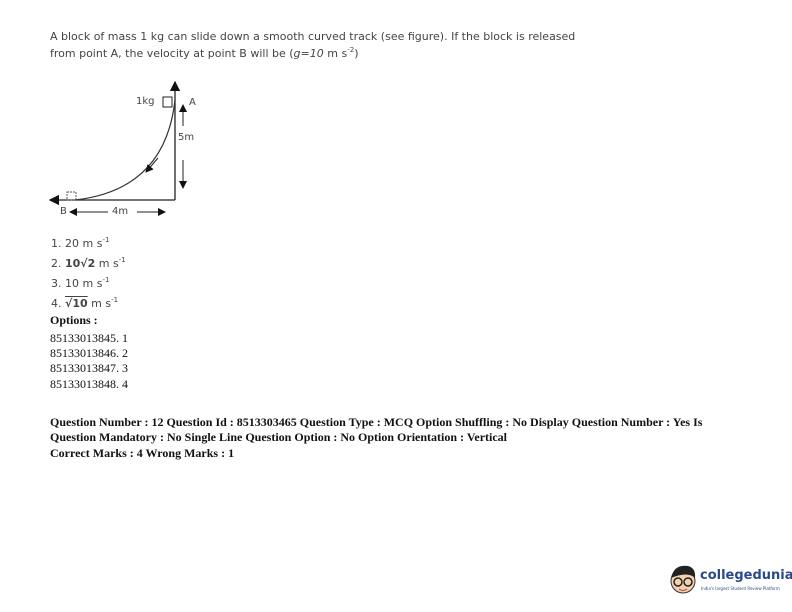 This screenshot has height=612, width=792. I want to click on option-id-1: 85133013845. 1, so click(89, 338).